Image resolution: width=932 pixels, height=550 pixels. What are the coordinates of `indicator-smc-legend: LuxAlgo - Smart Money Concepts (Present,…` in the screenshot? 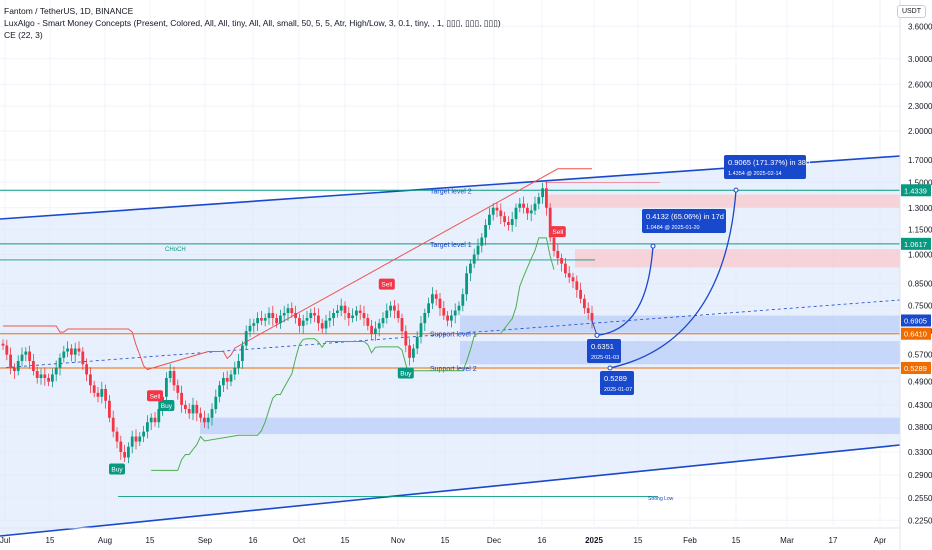 It's located at (252, 23).